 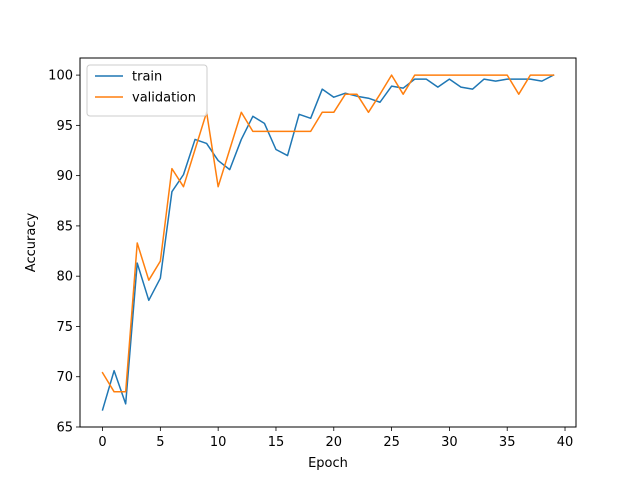 I want to click on y-tick-label: 100, so click(x=60, y=76).